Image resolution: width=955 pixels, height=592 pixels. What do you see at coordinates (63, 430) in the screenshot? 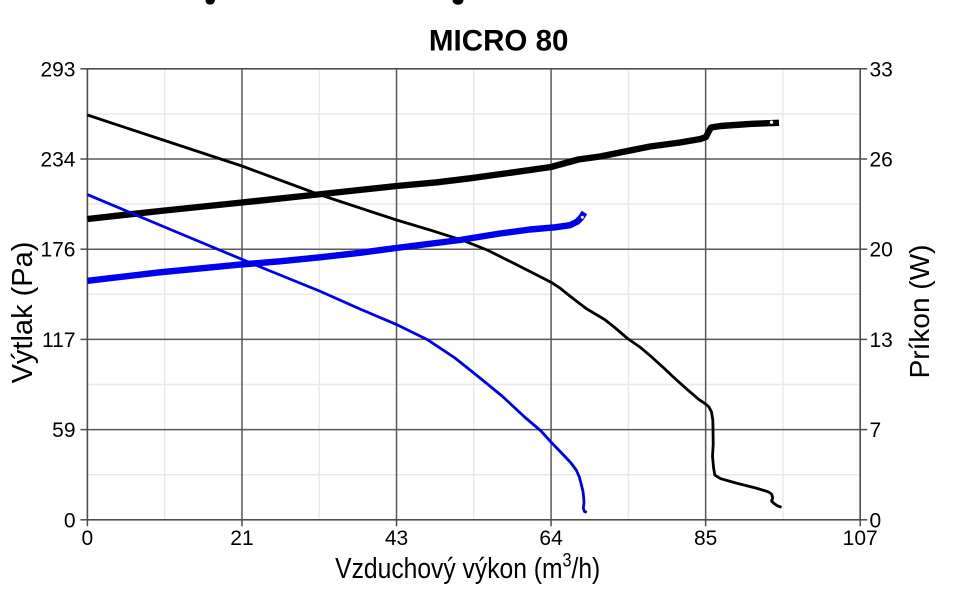
I see `svg-text: 59` at bounding box center [63, 430].